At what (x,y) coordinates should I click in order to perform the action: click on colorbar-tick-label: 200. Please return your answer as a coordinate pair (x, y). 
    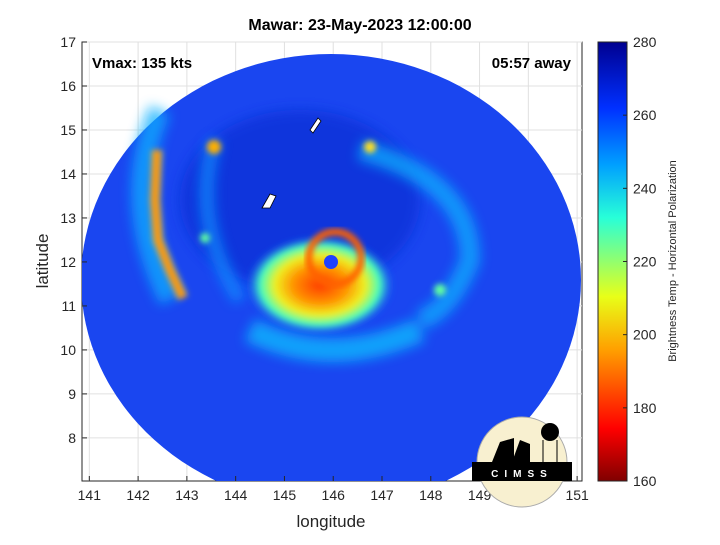
    Looking at the image, I should click on (645, 335).